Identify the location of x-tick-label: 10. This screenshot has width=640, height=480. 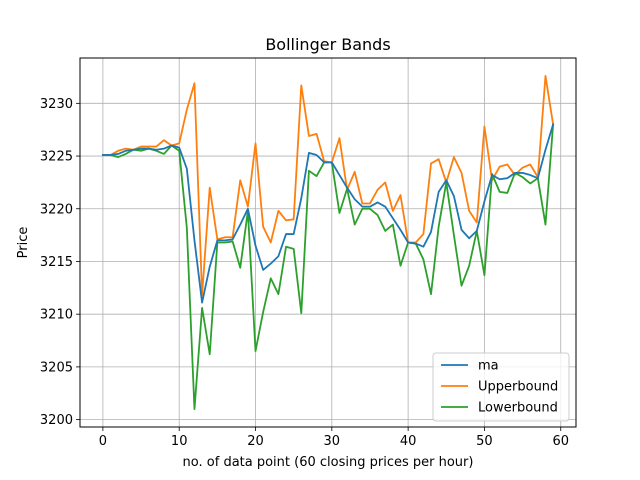
(179, 441).